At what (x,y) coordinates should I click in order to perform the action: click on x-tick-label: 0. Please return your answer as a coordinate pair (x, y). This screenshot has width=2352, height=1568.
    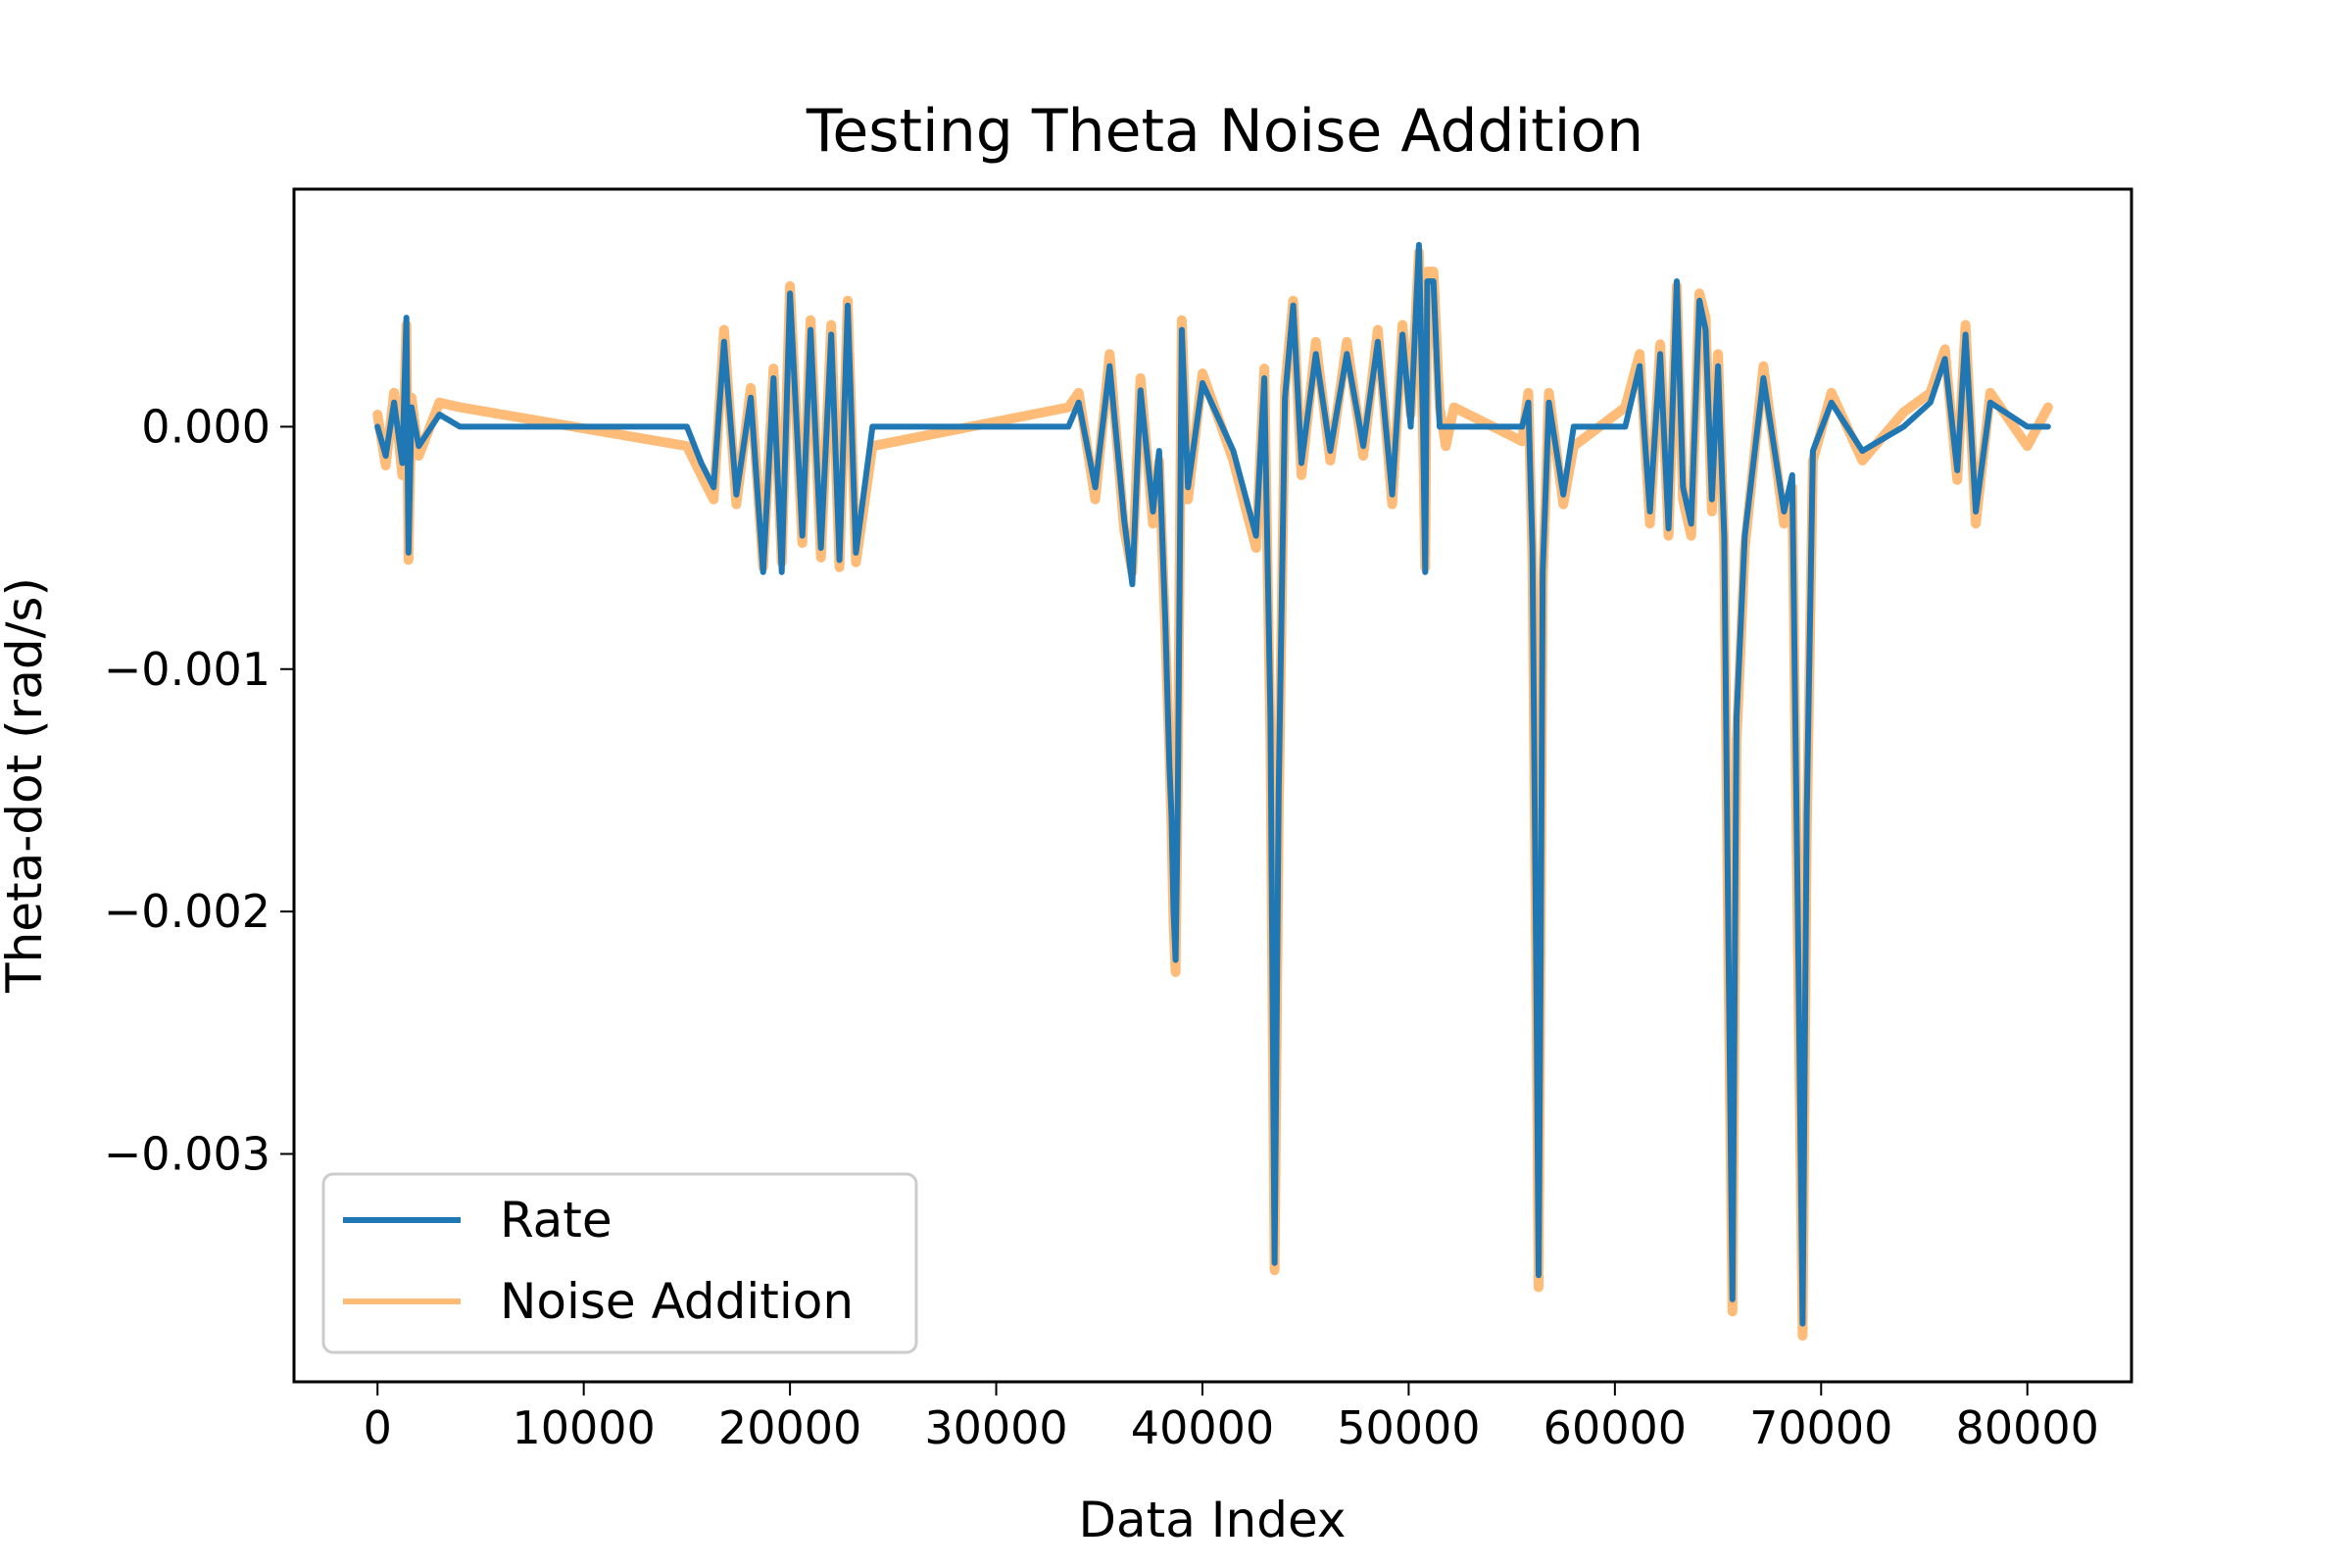
    Looking at the image, I should click on (378, 1427).